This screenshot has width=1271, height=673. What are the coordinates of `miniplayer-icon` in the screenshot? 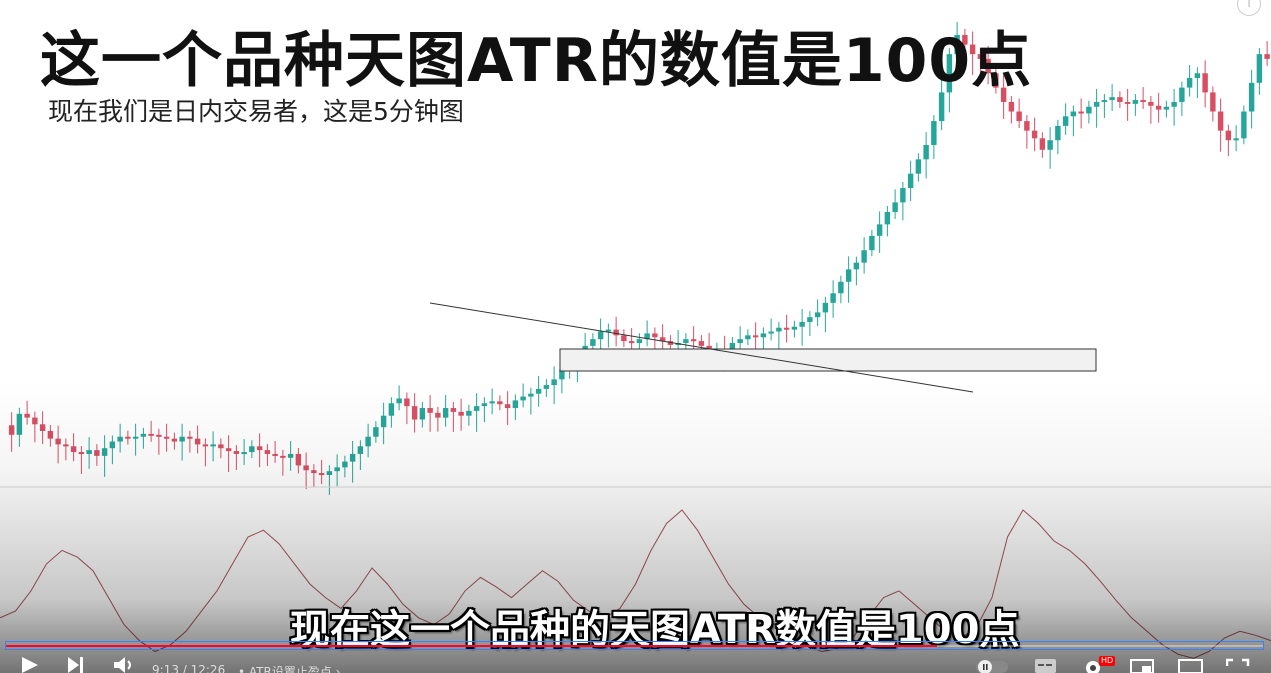 It's located at (1143, 664).